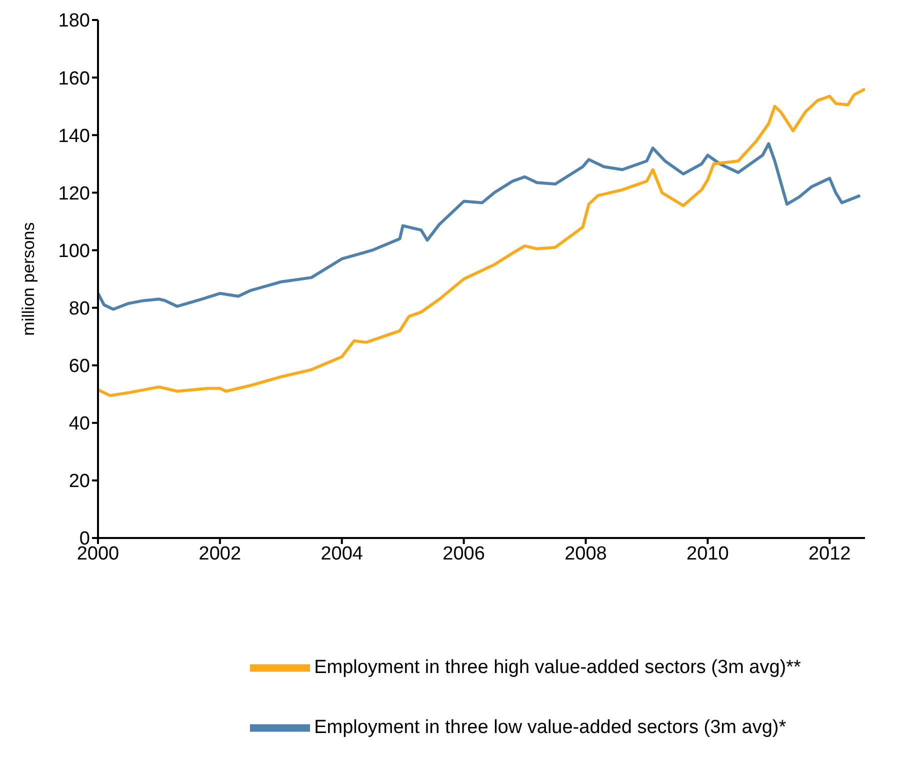  Describe the element at coordinates (74, 79) in the screenshot. I see `y-tick-label: 160` at that location.